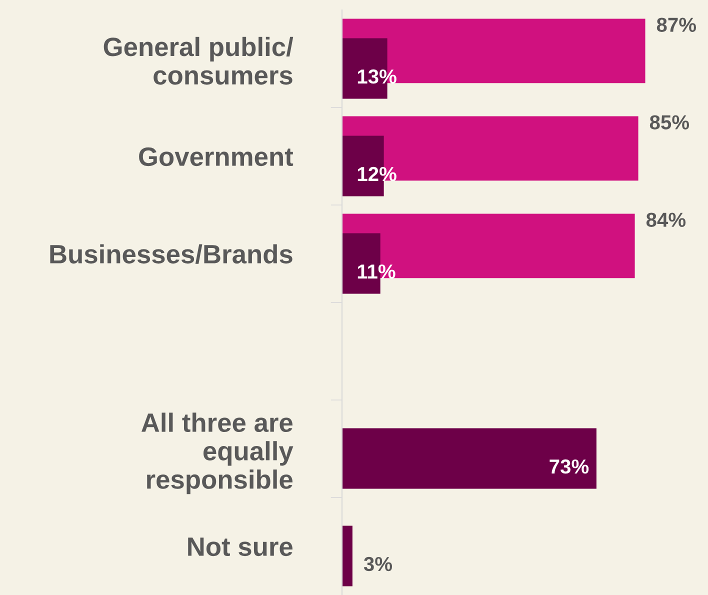 The height and width of the screenshot is (595, 708). Describe the element at coordinates (676, 25) in the screenshot. I see `data-label: 87%` at that location.